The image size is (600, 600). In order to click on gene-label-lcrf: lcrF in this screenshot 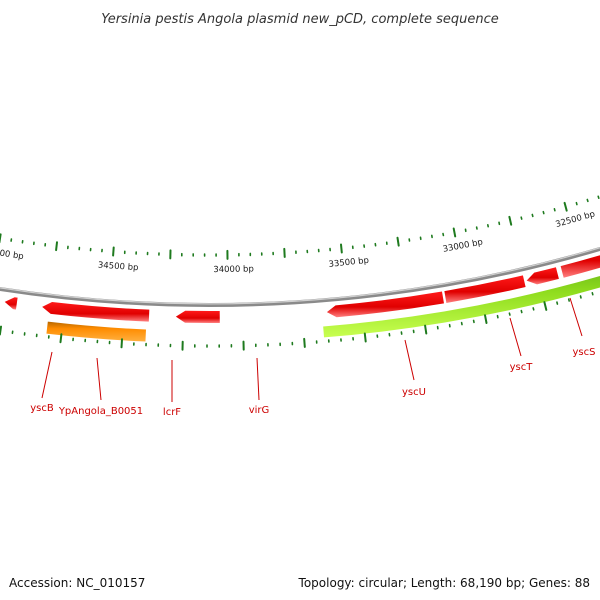, I will do `click(172, 412)`.